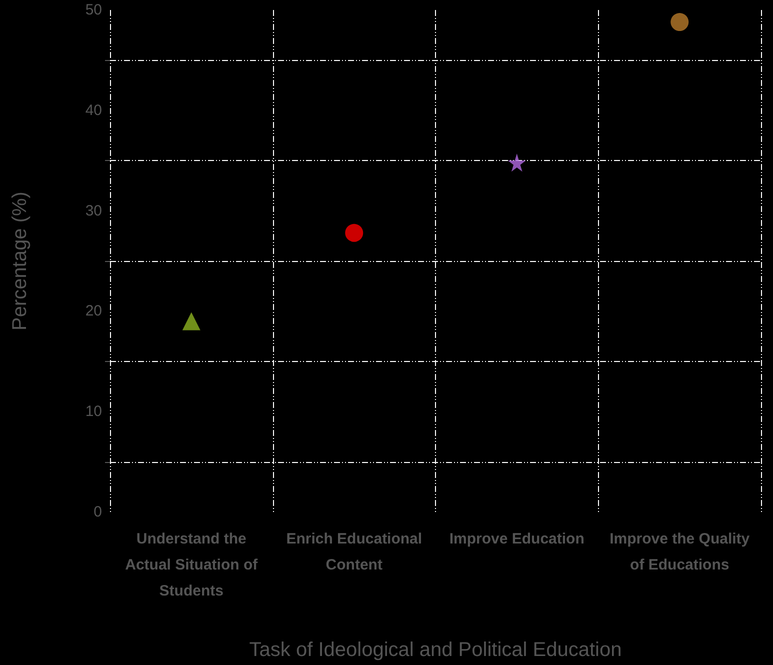  What do you see at coordinates (680, 552) in the screenshot?
I see `x-tick-label: Improve the Quality of Educations` at bounding box center [680, 552].